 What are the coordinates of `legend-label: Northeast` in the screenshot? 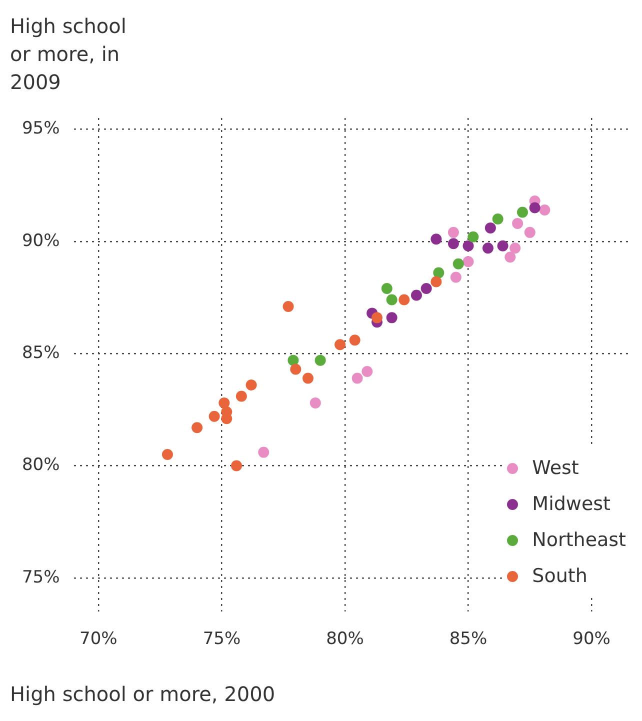 It's located at (579, 540).